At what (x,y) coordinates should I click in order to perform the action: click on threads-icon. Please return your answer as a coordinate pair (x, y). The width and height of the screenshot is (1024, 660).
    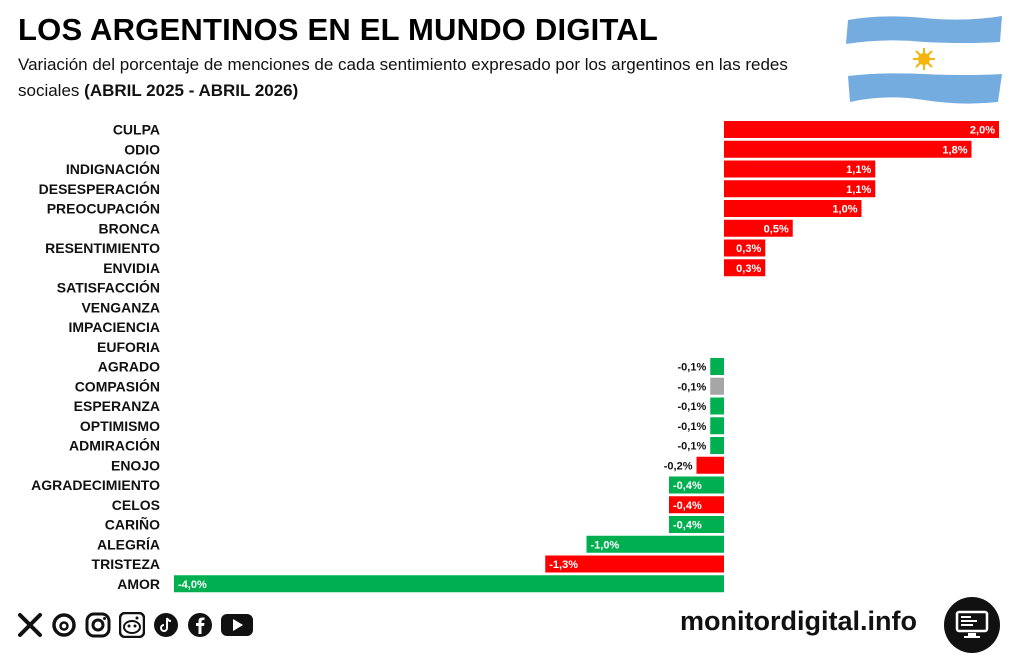
    Looking at the image, I should click on (64, 625).